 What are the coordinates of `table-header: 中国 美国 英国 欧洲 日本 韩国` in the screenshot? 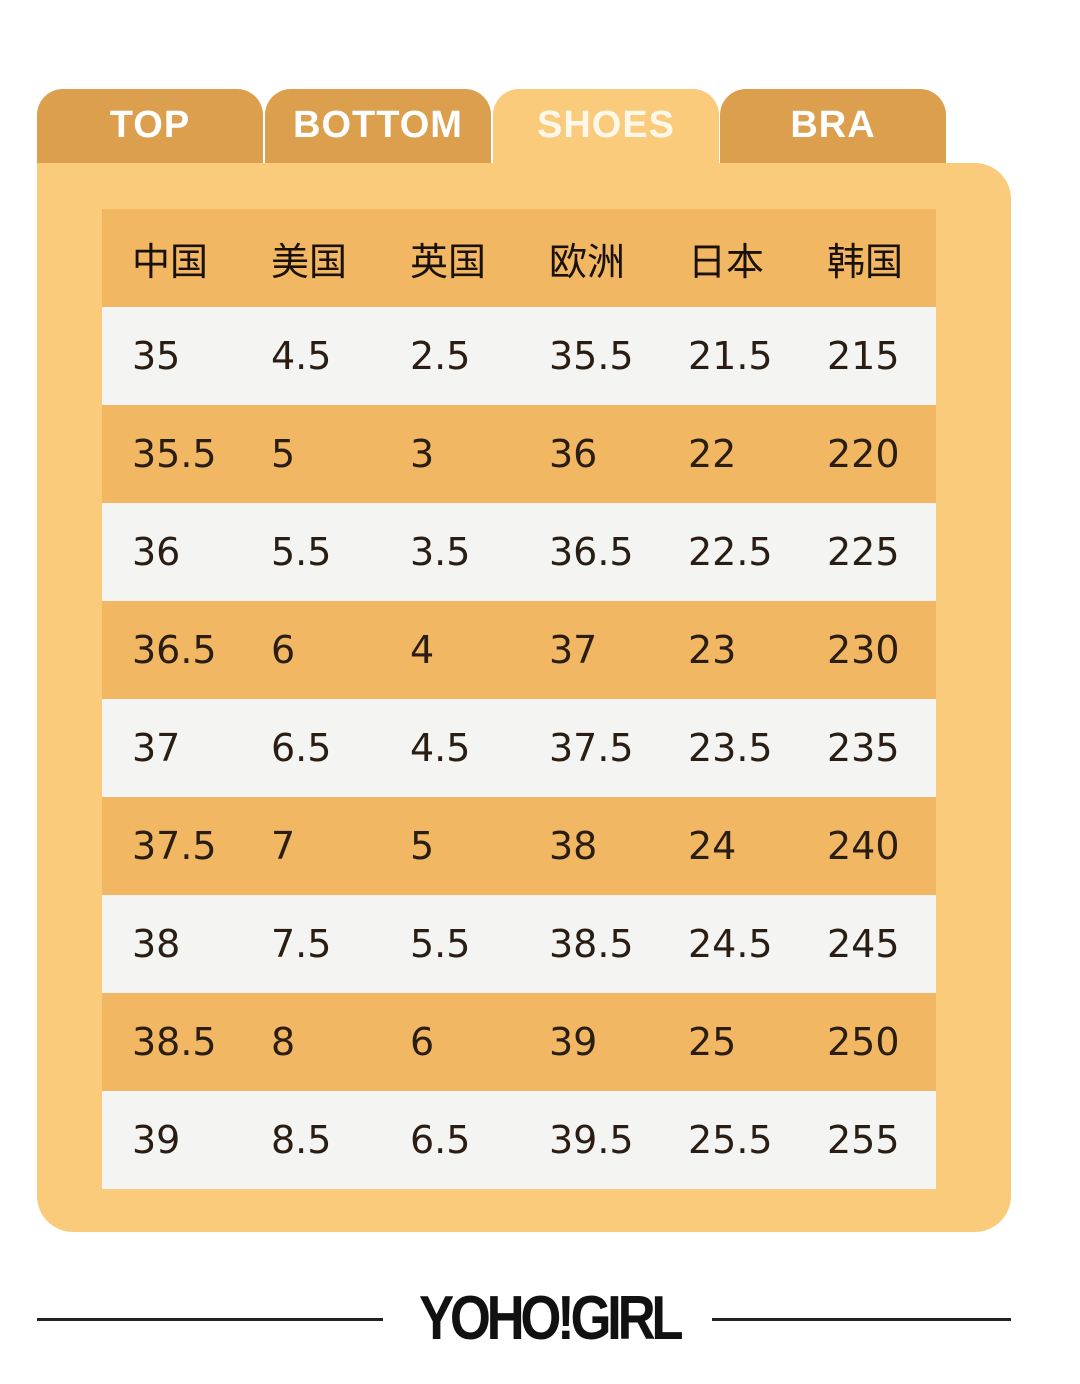 It's located at (519, 258).